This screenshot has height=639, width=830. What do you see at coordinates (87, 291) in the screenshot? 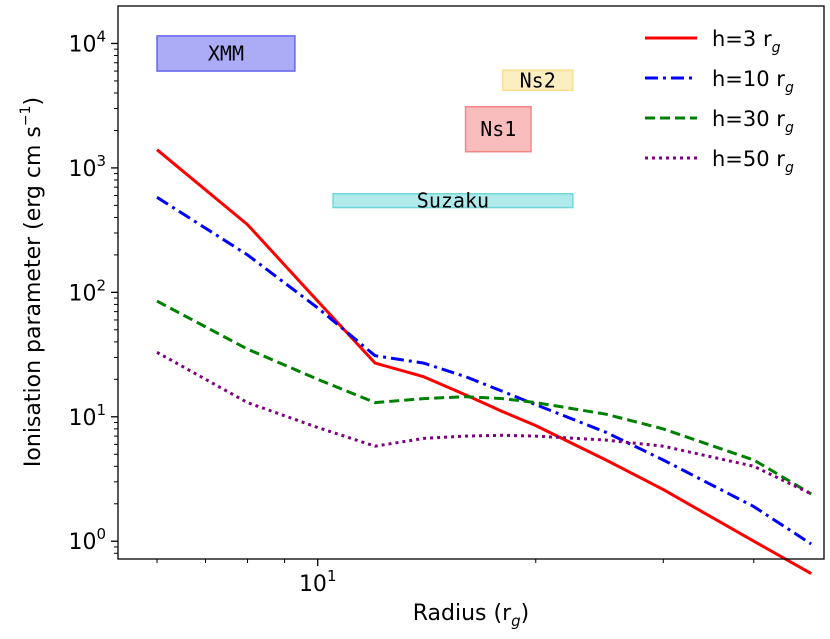
I see `y-tick-label: 10²` at bounding box center [87, 291].